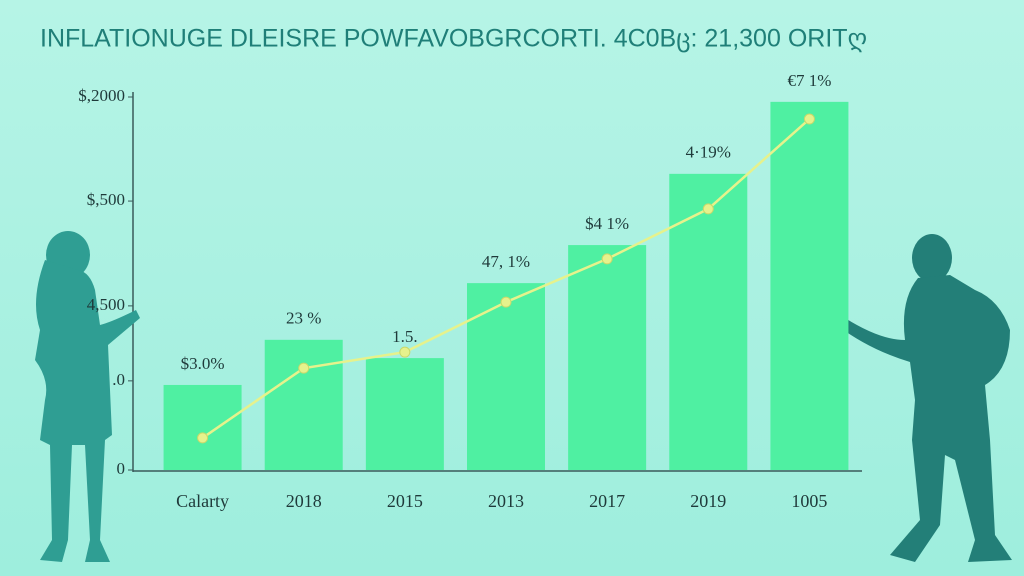 This screenshot has width=1024, height=576. What do you see at coordinates (607, 223) in the screenshot?
I see `bar-annotation: $4 1%` at bounding box center [607, 223].